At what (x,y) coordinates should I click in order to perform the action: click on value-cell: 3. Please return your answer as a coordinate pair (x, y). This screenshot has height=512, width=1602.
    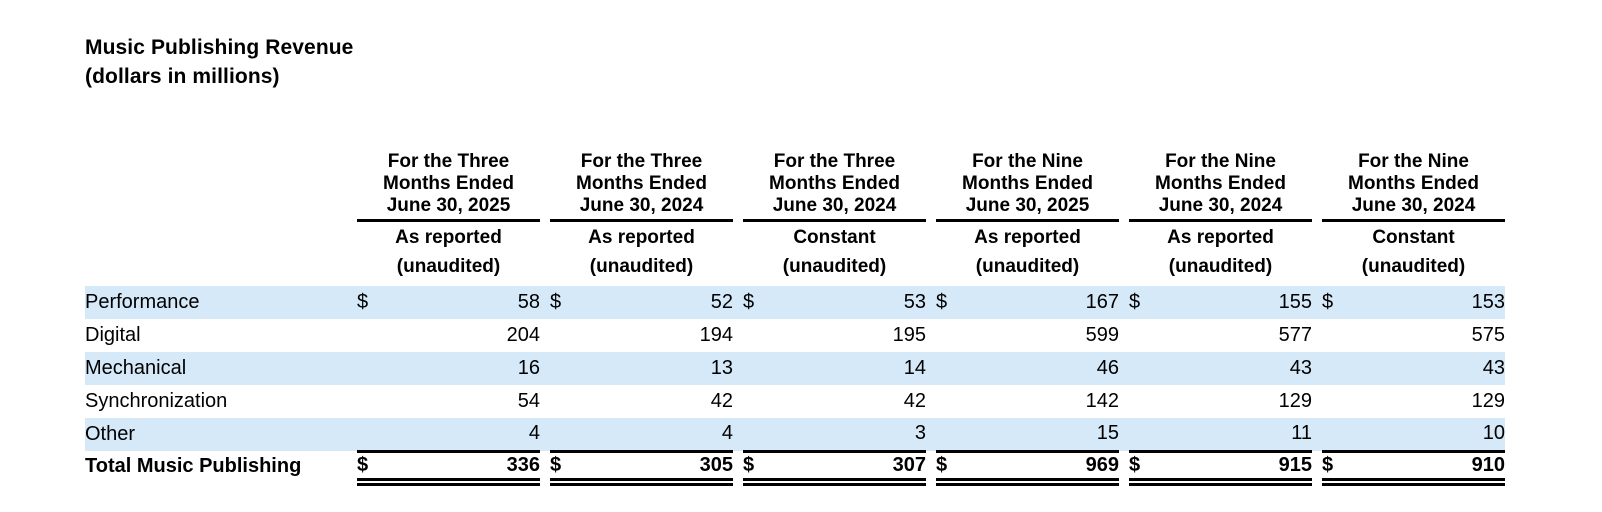
    Looking at the image, I should click on (849, 435).